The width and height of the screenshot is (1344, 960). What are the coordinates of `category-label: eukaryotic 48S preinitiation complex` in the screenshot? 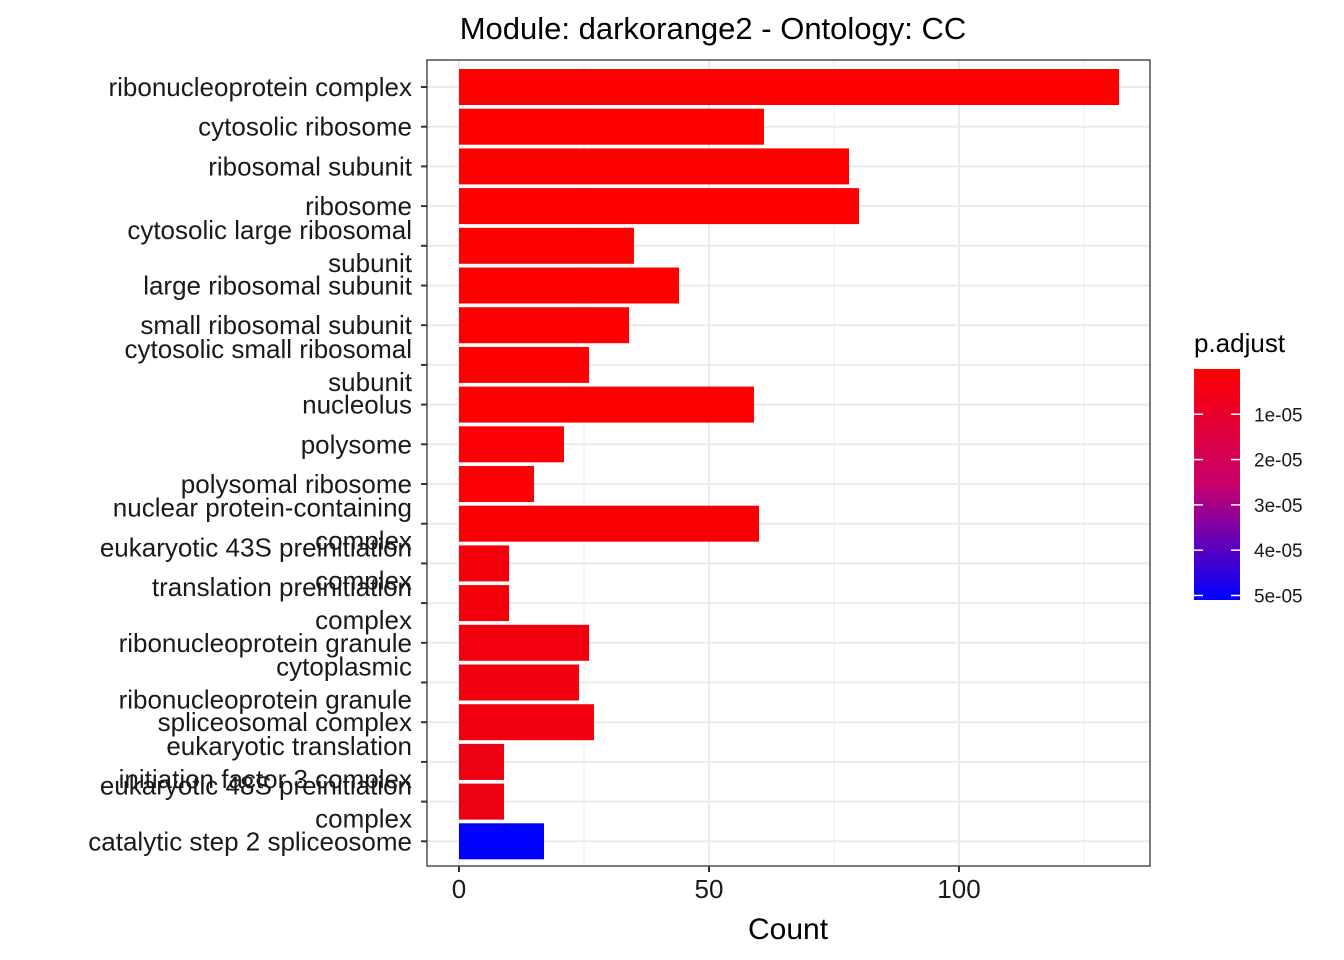 It's located at (256, 802).